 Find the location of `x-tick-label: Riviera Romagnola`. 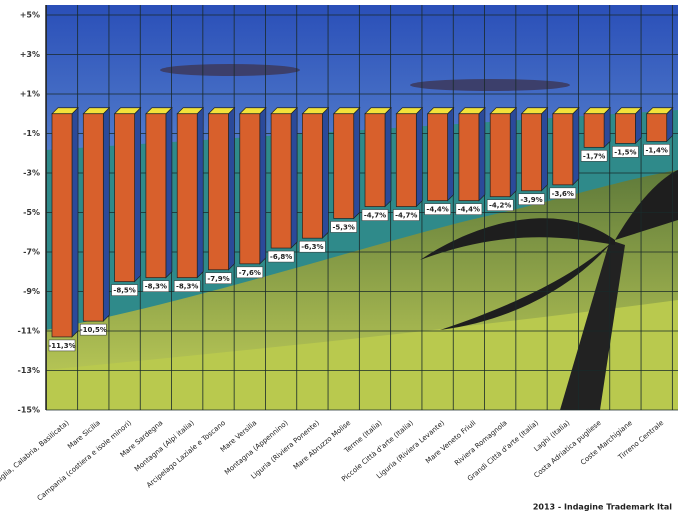

x-tick-label: Riviera Romagnola is located at coordinates (481, 443).